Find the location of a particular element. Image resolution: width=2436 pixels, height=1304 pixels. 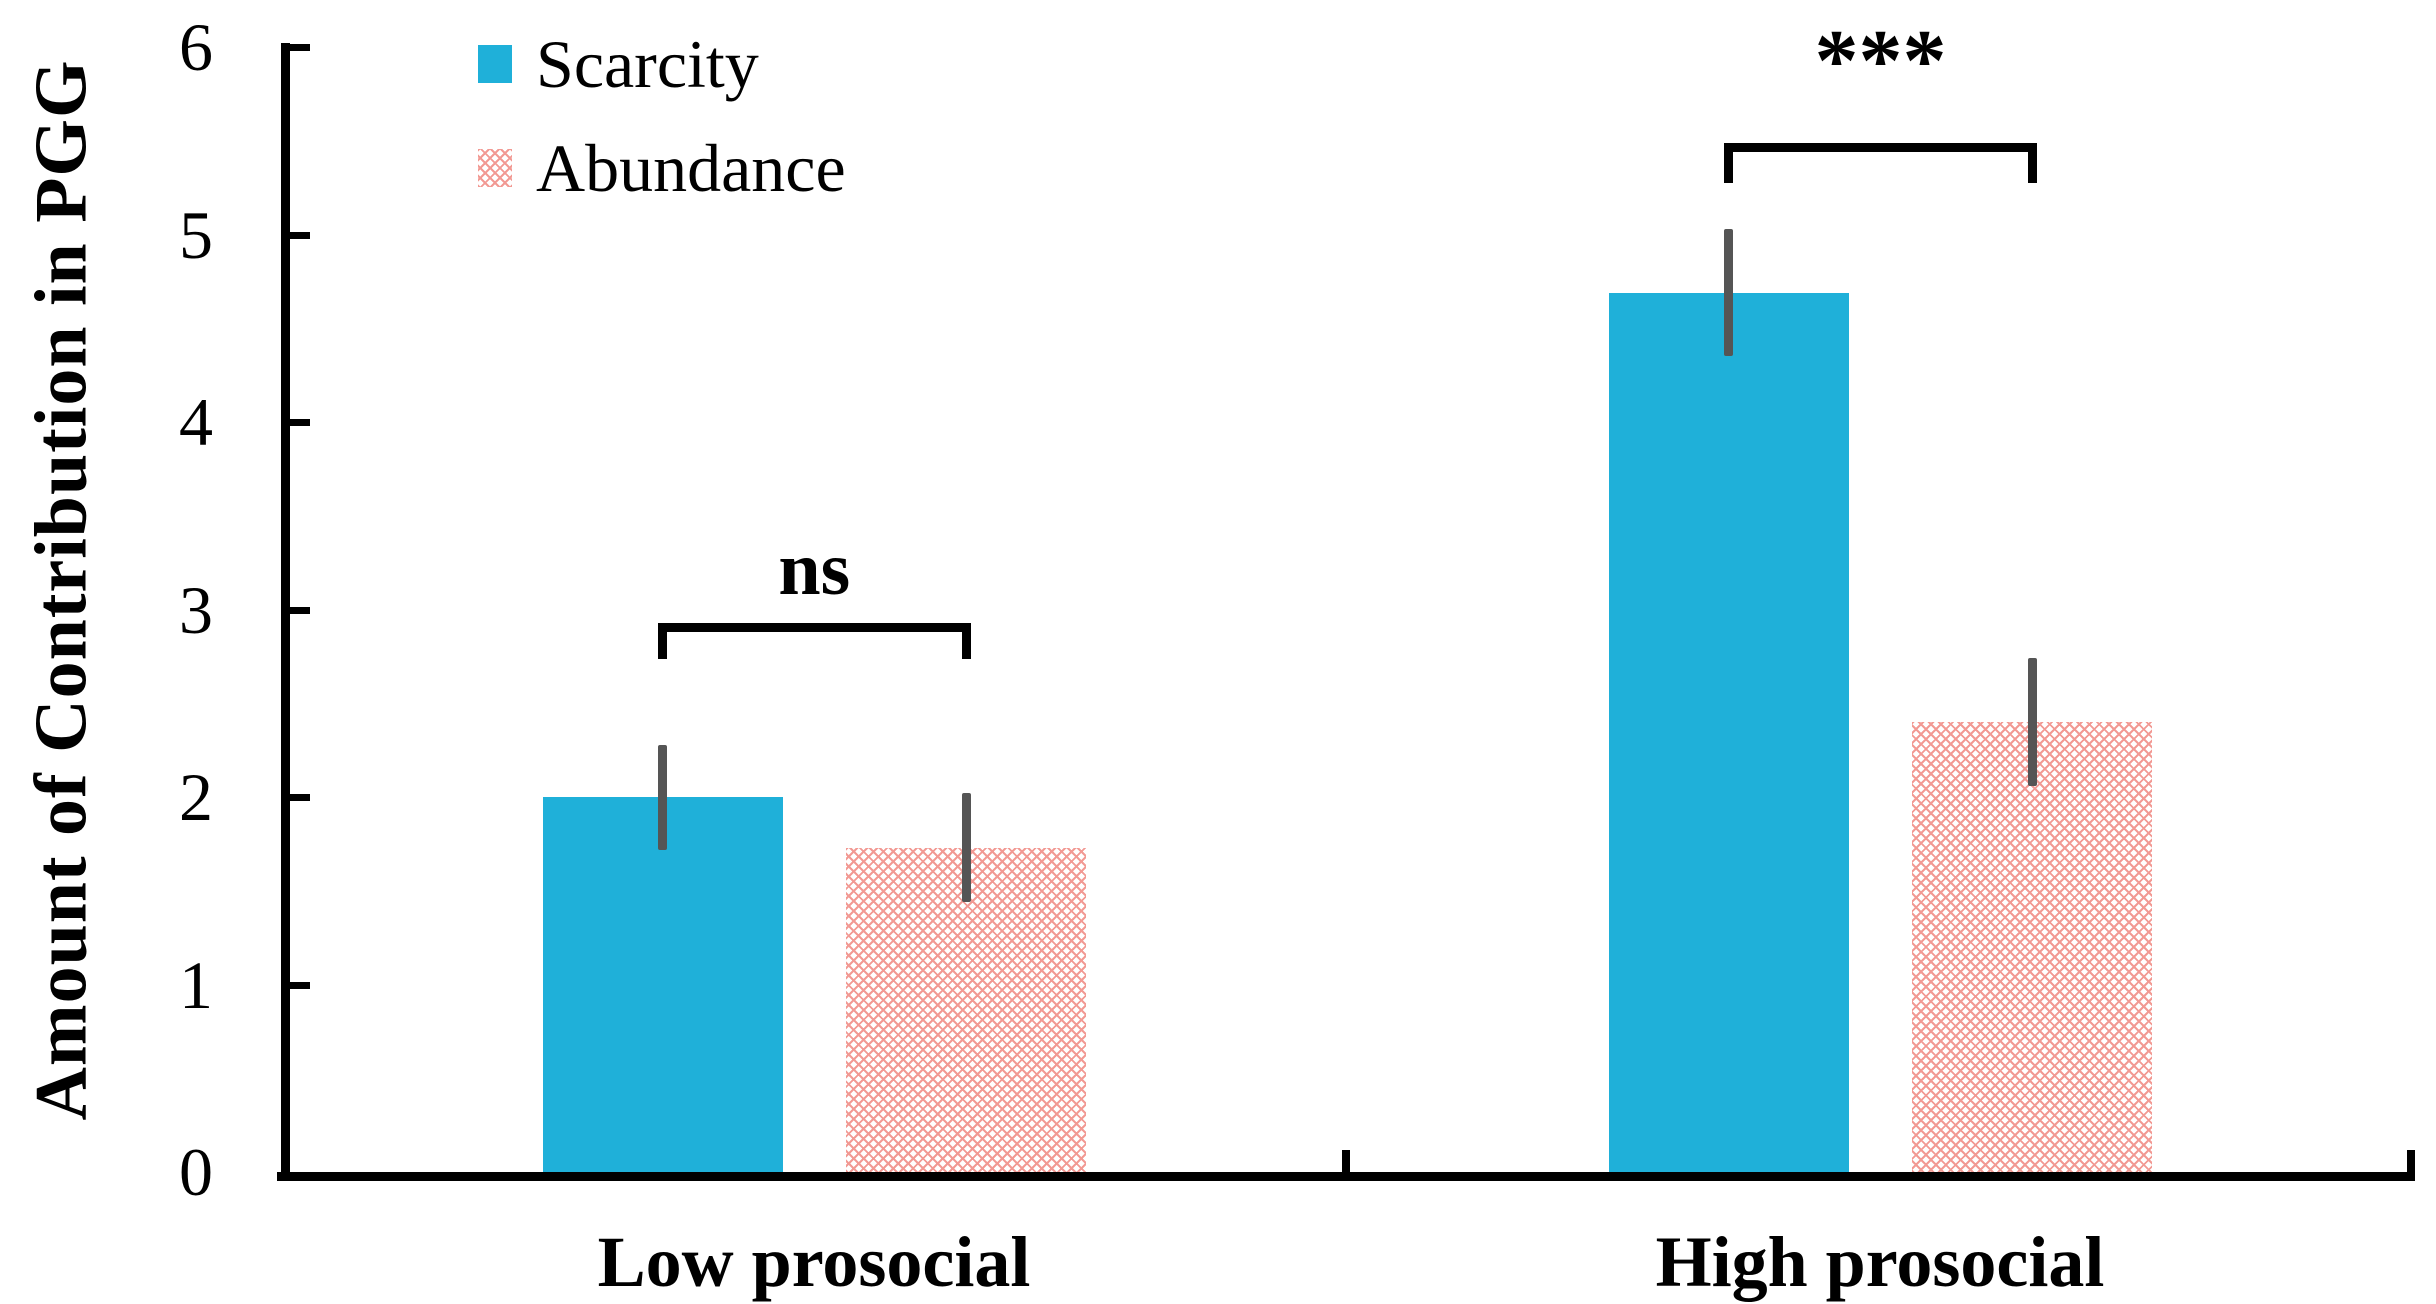

abundance-swatch-icon is located at coordinates (495, 168).